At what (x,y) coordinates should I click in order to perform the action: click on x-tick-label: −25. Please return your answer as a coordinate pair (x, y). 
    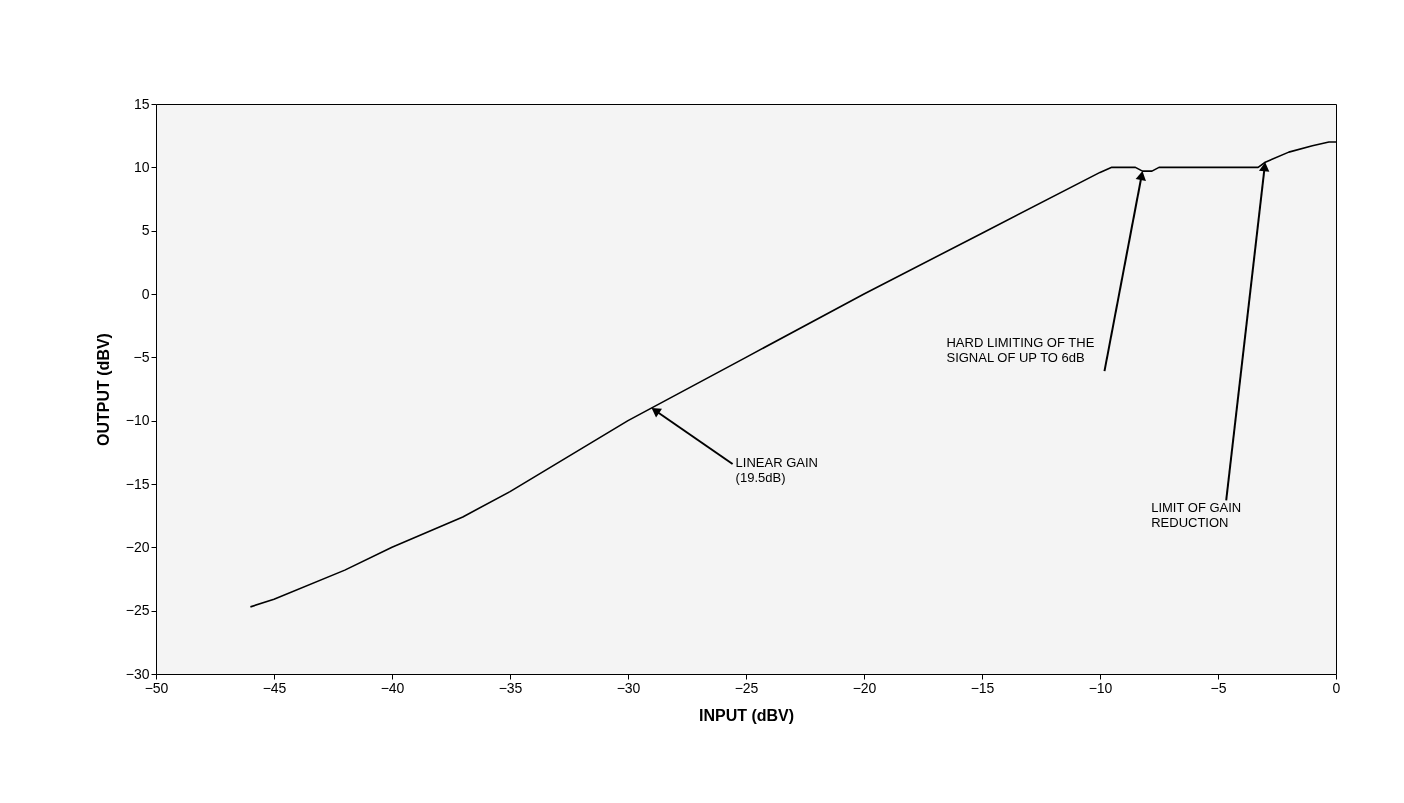
    Looking at the image, I should click on (746, 687).